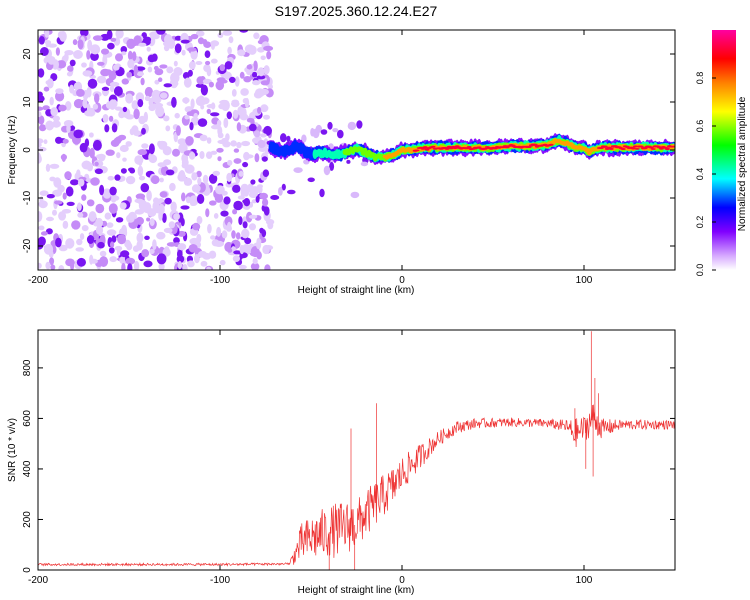  What do you see at coordinates (471, 149) in the screenshot?
I see `spectrogram-carrier-track` at bounding box center [471, 149].